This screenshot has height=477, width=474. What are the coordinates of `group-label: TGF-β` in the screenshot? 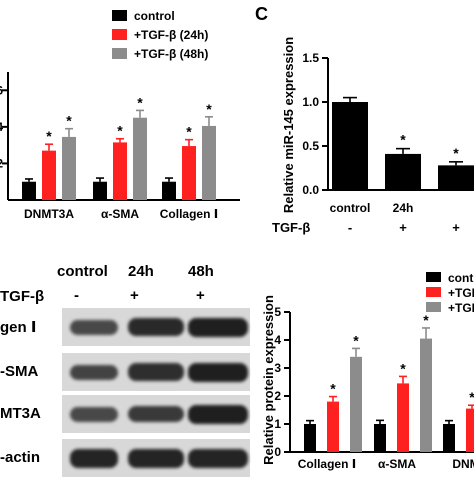 It's located at (291, 227).